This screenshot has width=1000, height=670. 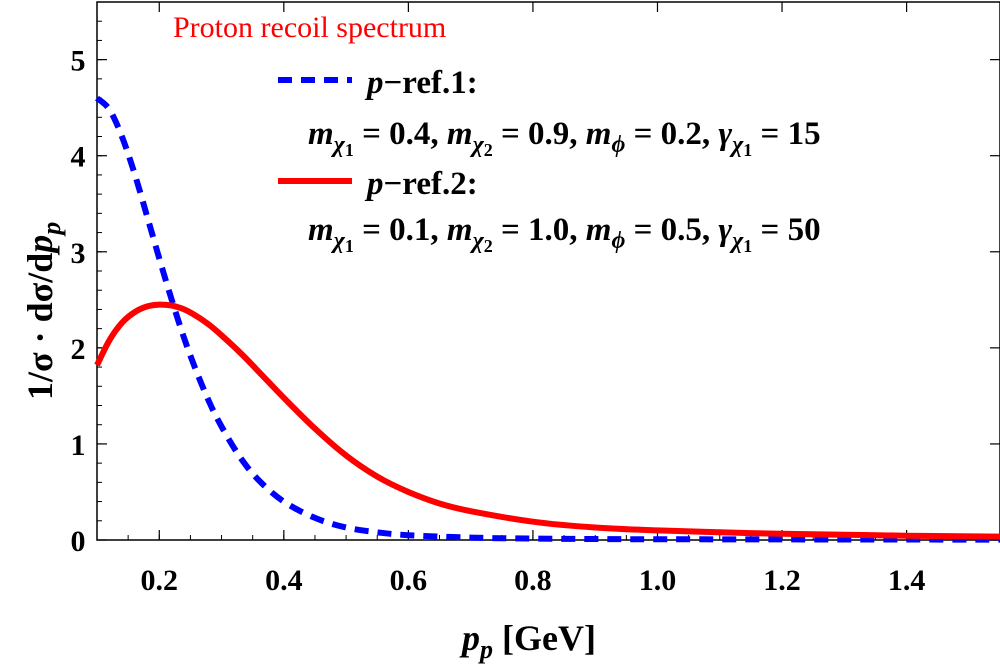 I want to click on legend-label-ref1: p−ref.1:, so click(x=421, y=83).